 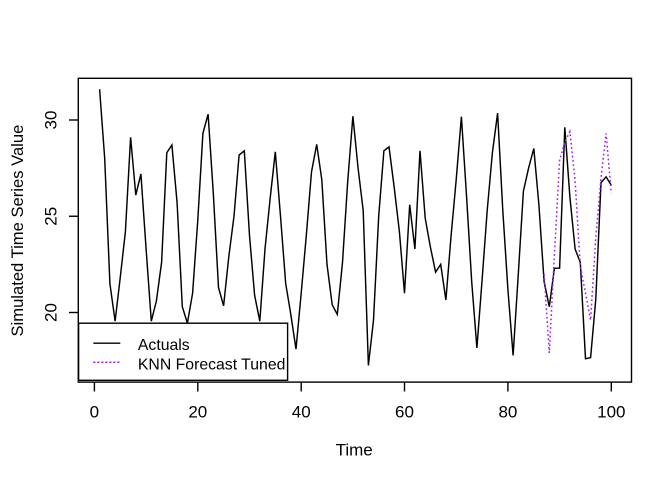 What do you see at coordinates (354, 450) in the screenshot?
I see `svg-text: Time` at bounding box center [354, 450].